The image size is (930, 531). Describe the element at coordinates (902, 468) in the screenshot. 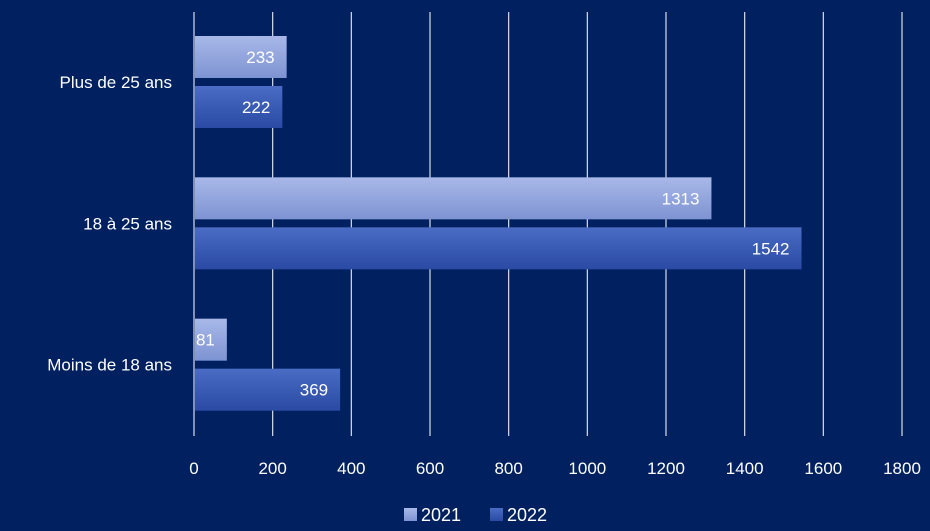

I see `x-tick-label: 1800` at that location.